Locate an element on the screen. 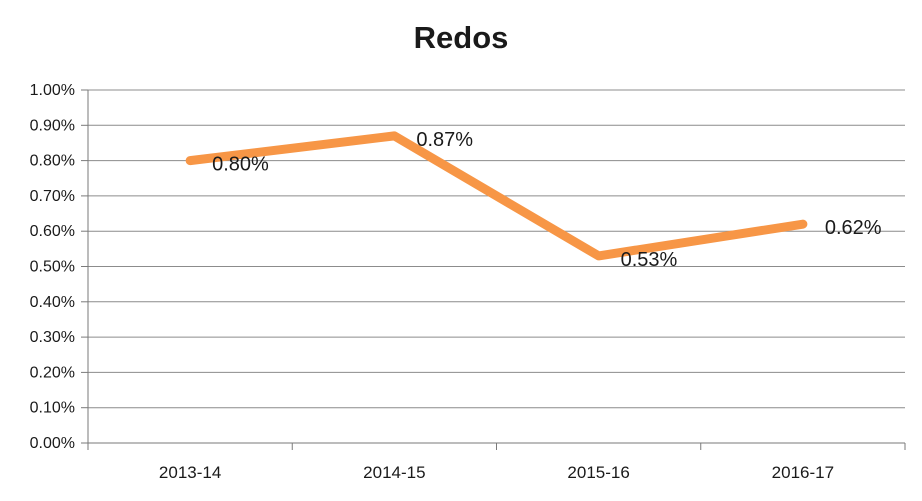 The height and width of the screenshot is (501, 922). y-axis-tick-label: 0.00% is located at coordinates (52, 443).